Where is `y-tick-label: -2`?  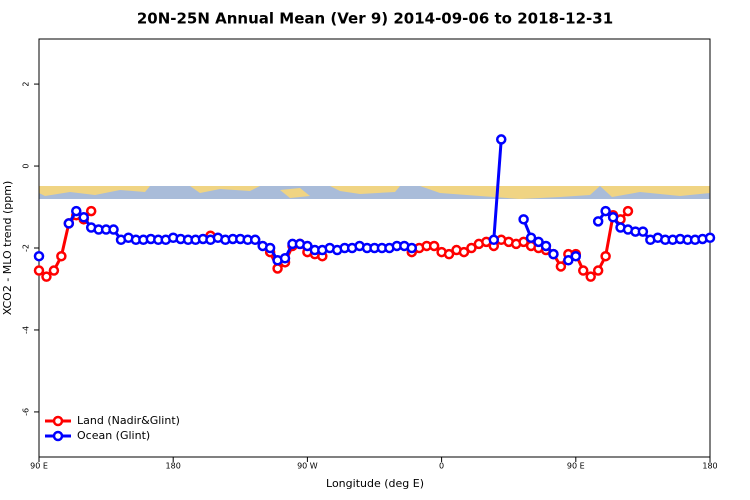
y-tick-label: -2 is located at coordinates (26, 248).